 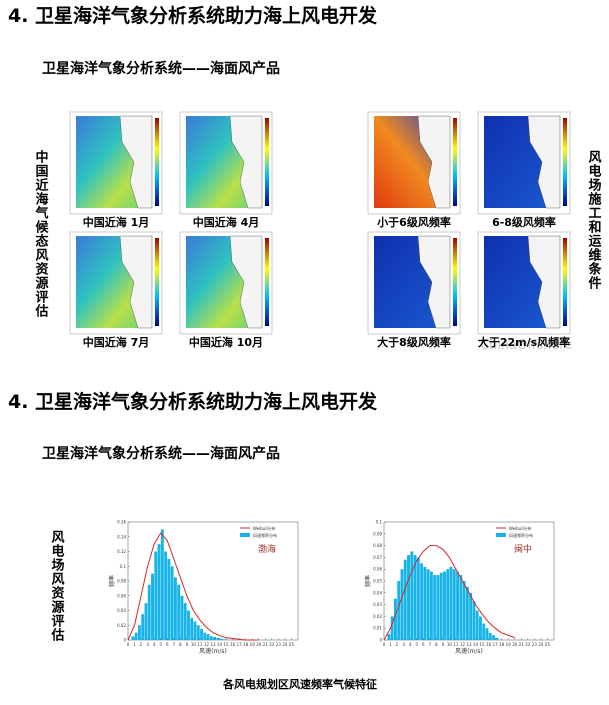 I want to click on watermark: ChinaOffshore, so click(x=526, y=345).